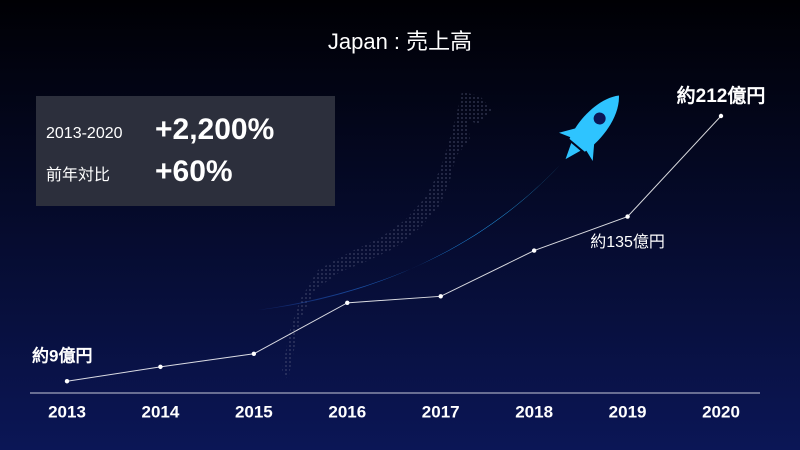 Image resolution: width=800 pixels, height=450 pixels. I want to click on x-tick-label: 2017, so click(441, 411).